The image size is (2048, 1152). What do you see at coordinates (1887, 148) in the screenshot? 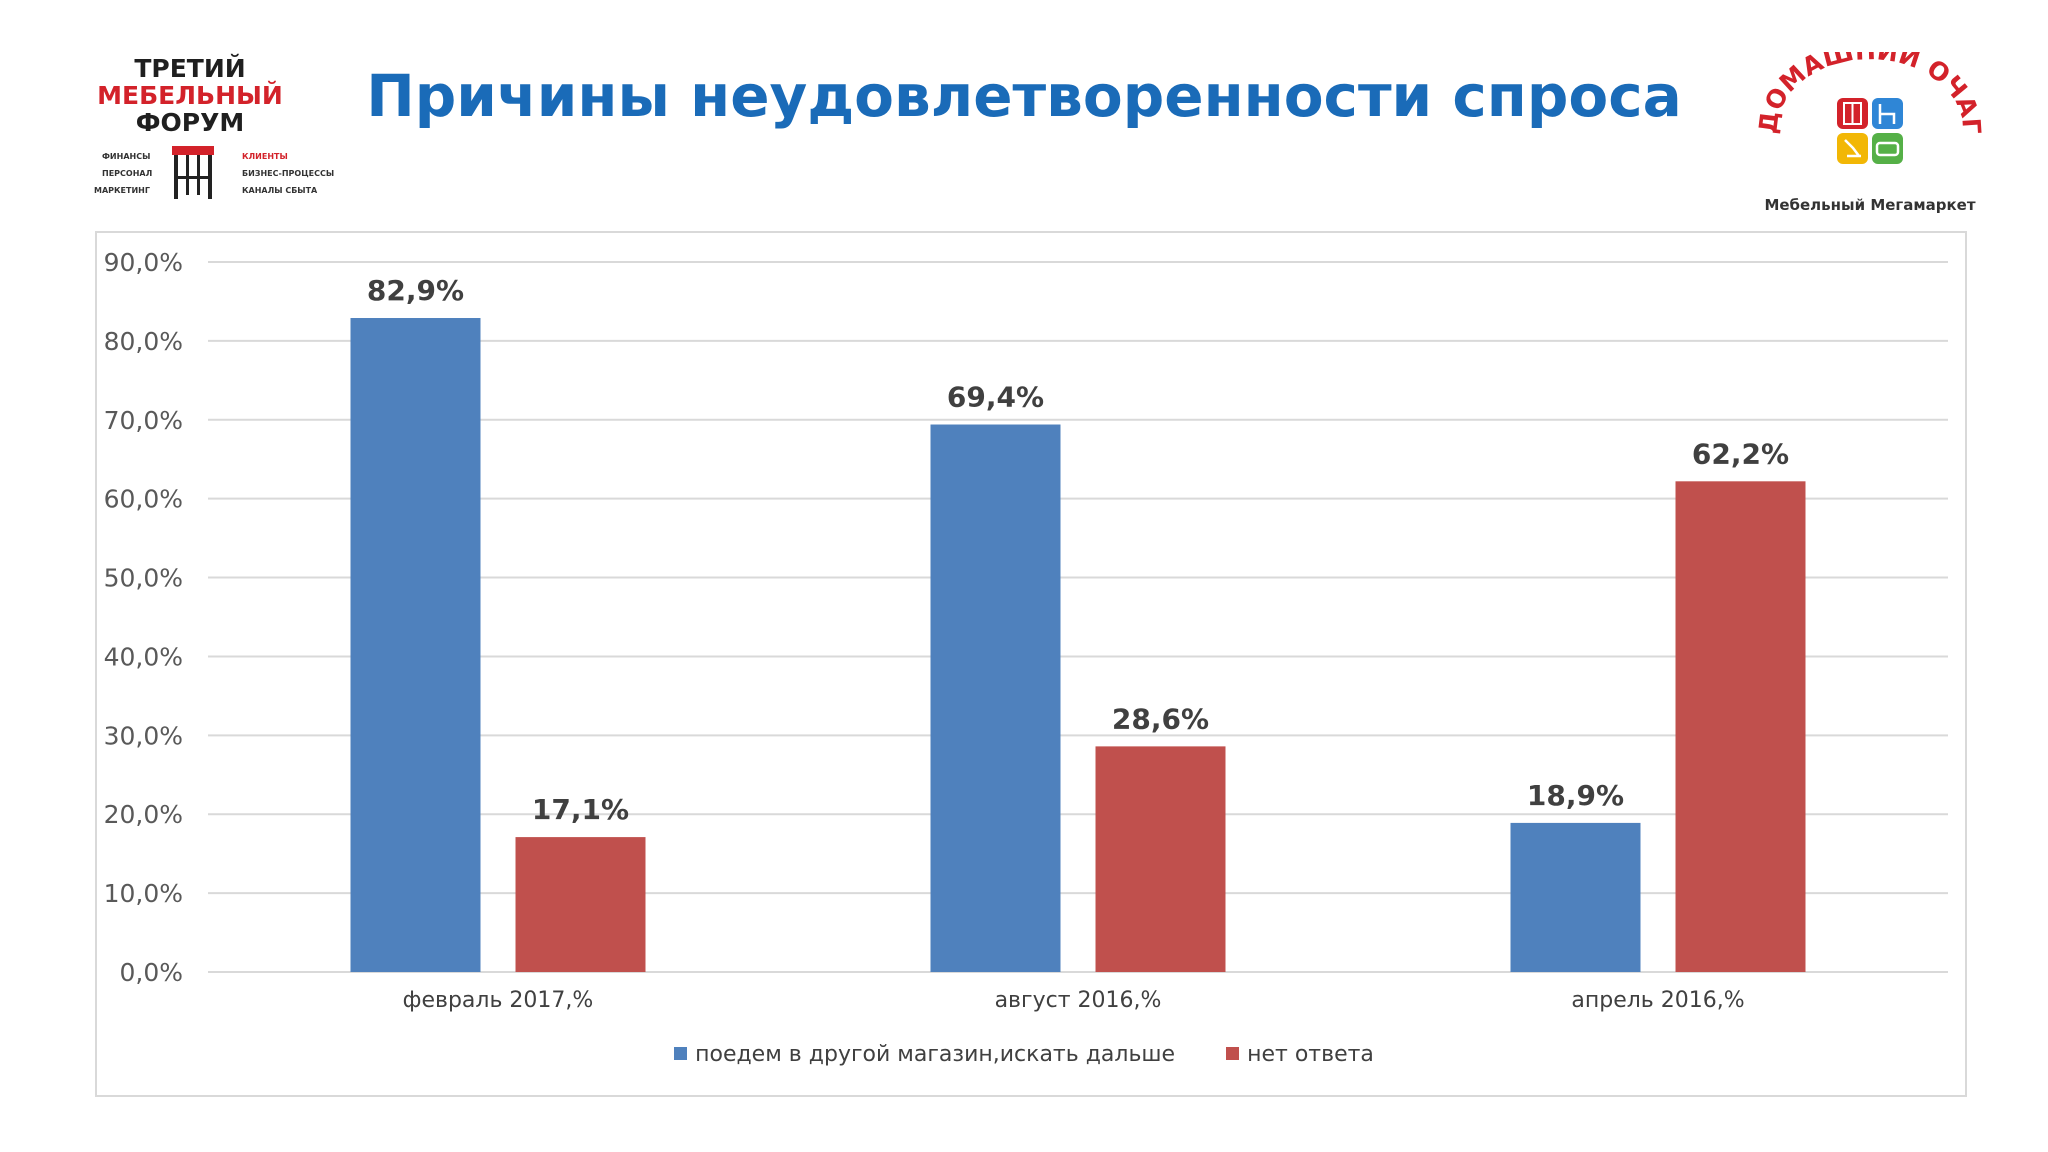
I see `sofa-icon` at bounding box center [1887, 148].